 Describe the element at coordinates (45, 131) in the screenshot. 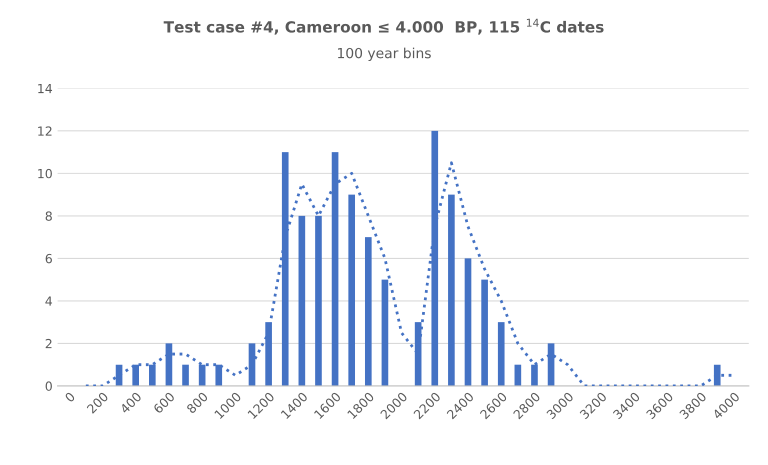

I see `y-tick-label: 12` at that location.